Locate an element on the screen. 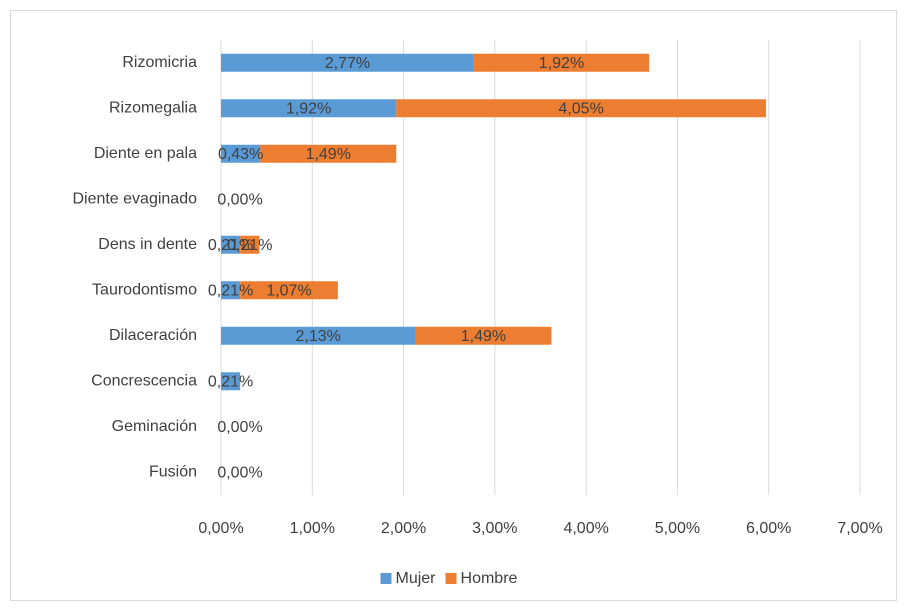  y-tick-label: Concrescencia is located at coordinates (144, 380).